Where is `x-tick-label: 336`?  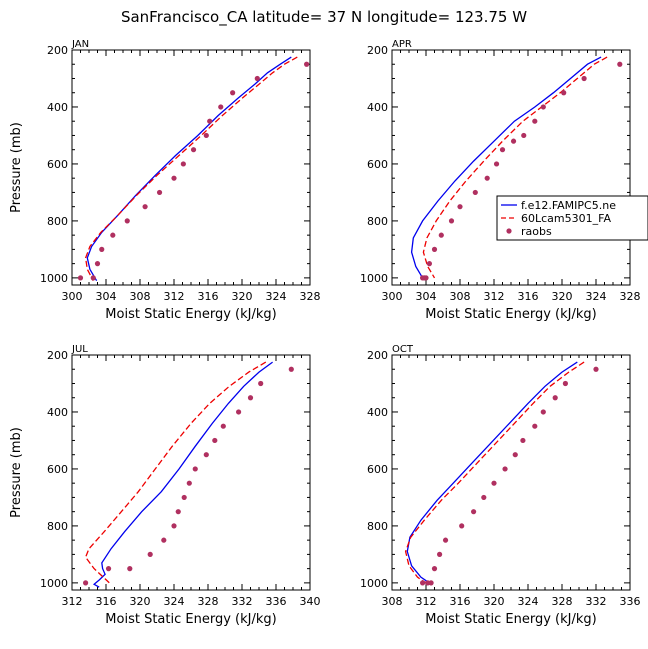 x-tick-label: 336 is located at coordinates (630, 601).